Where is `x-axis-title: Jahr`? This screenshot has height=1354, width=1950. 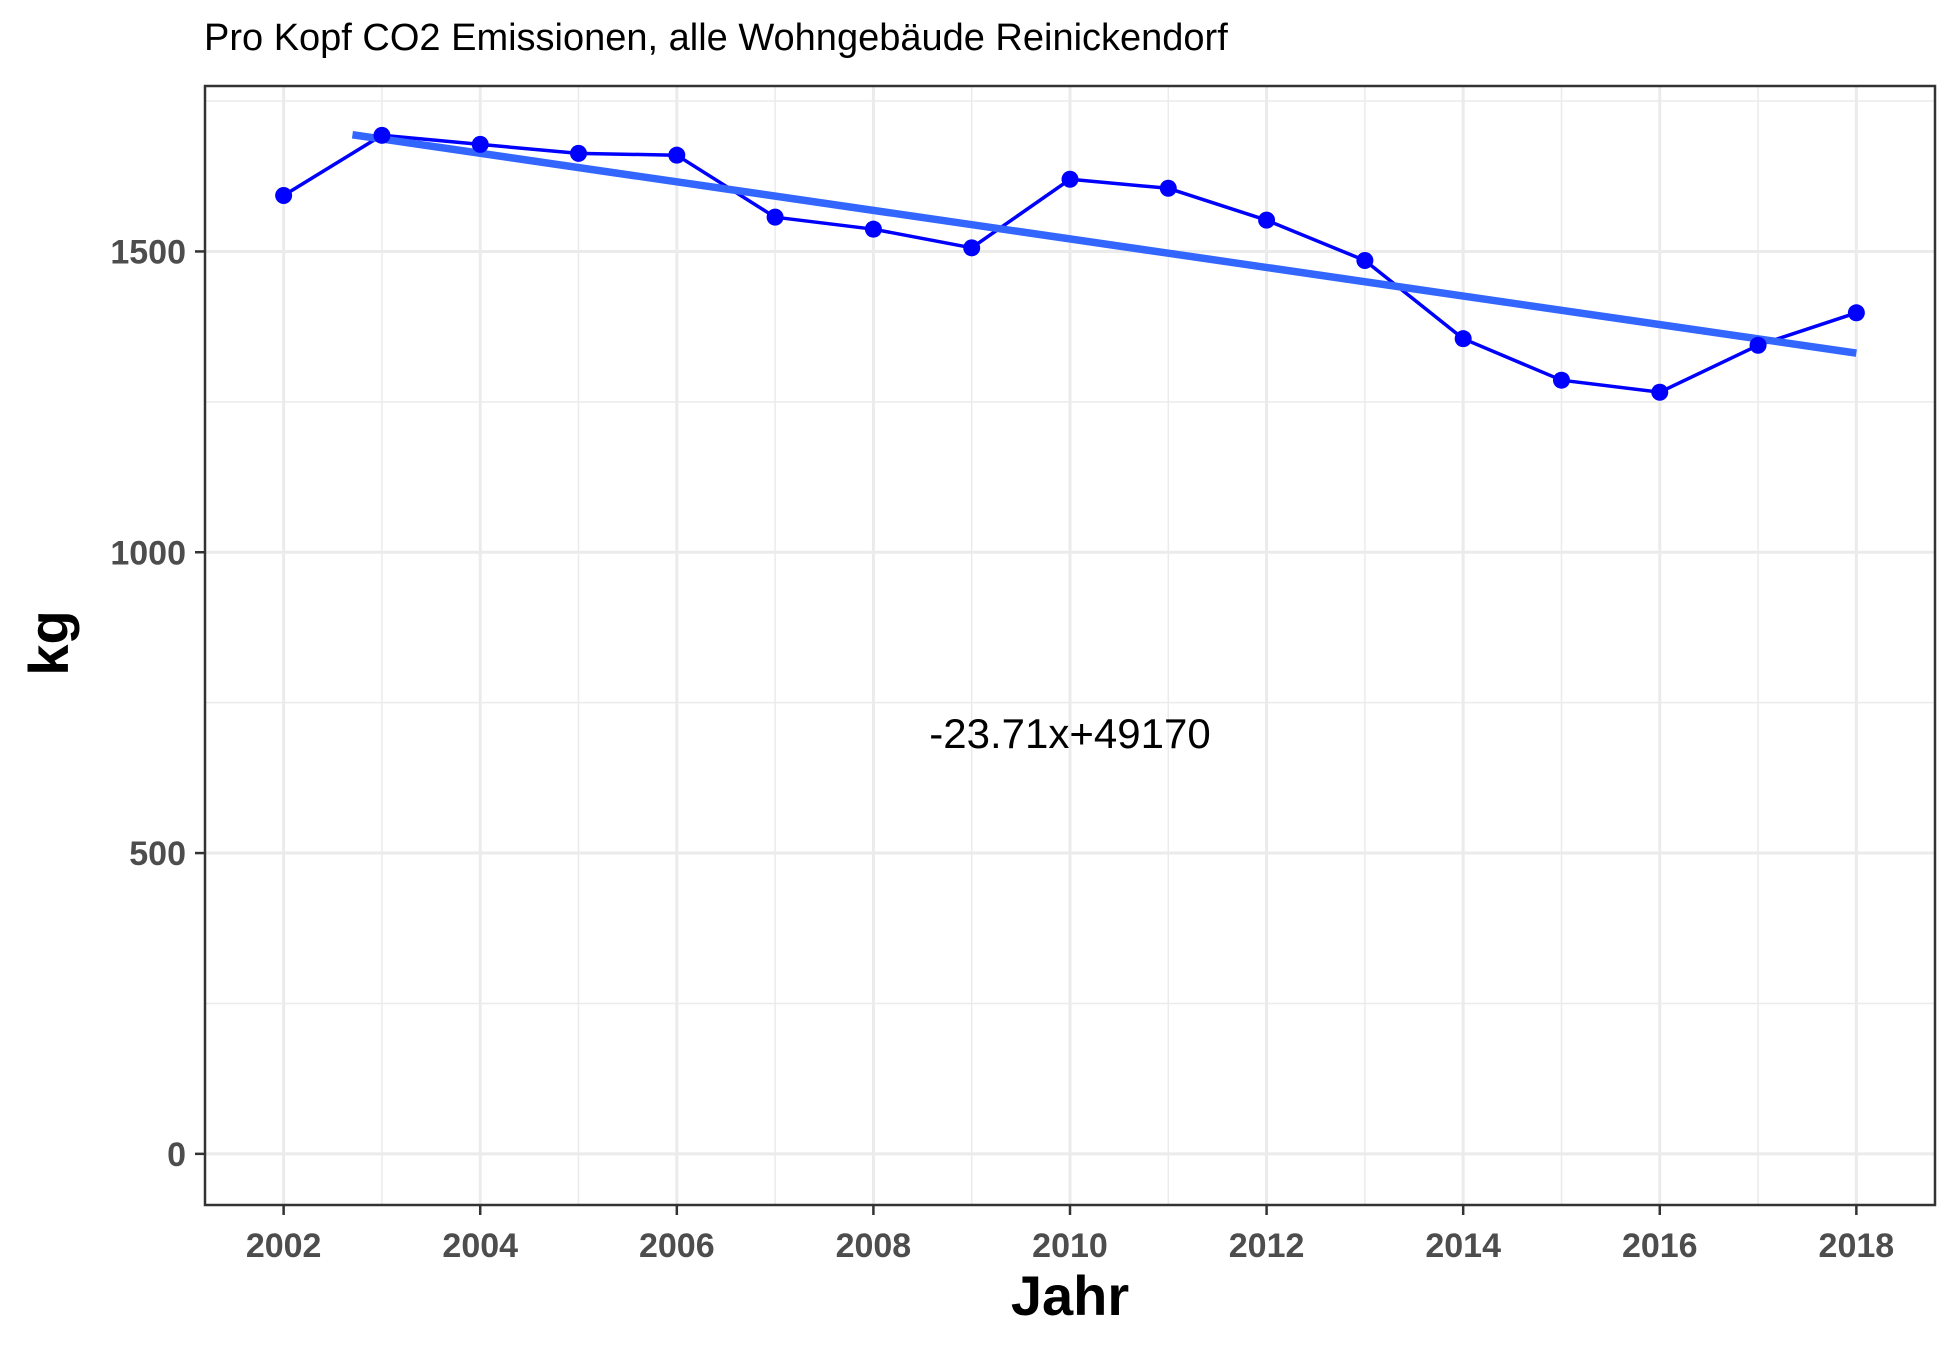
x-axis-title: Jahr is located at coordinates (1070, 1295).